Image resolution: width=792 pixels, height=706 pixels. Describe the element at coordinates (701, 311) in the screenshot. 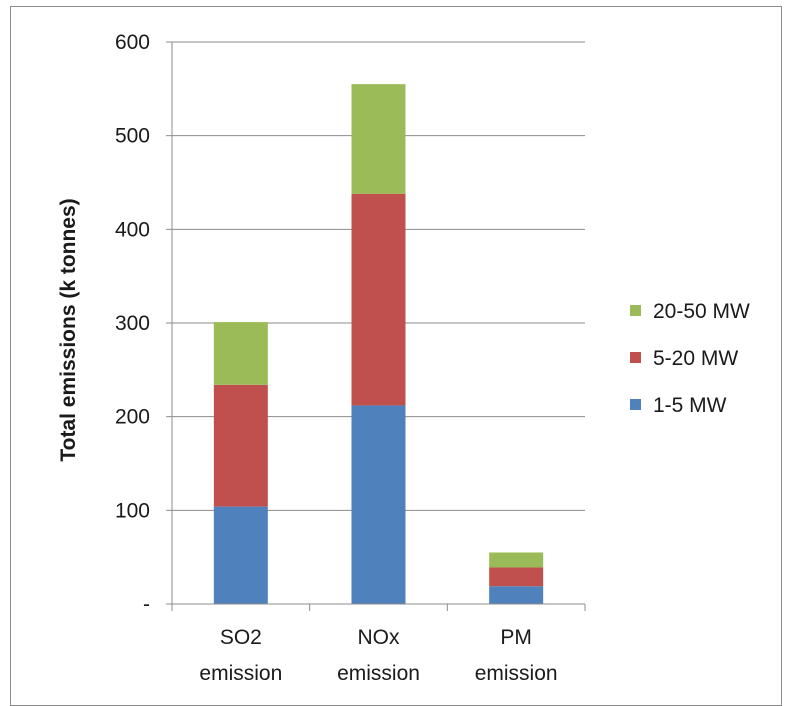

I see `legend-label: 20-50 MW` at that location.